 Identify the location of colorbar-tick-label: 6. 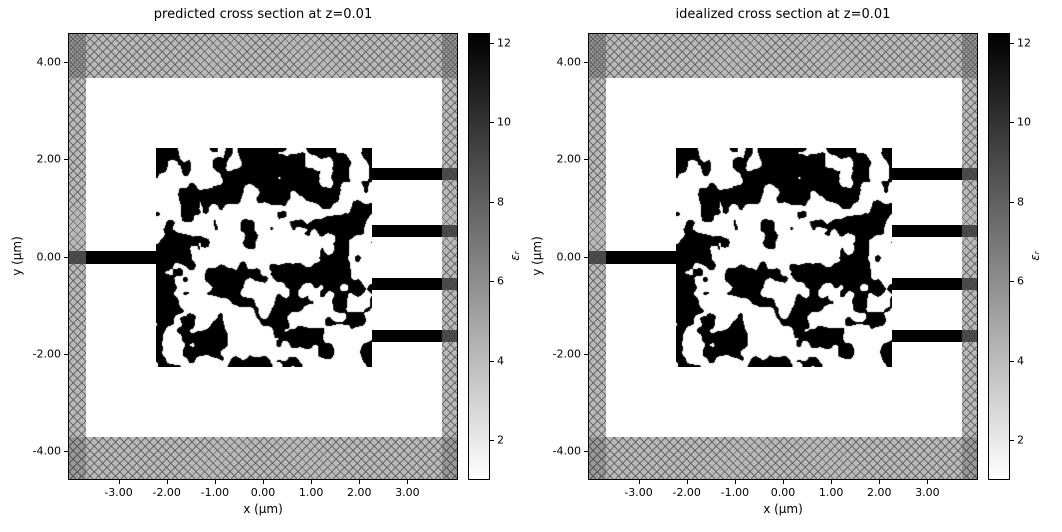
(1020, 281).